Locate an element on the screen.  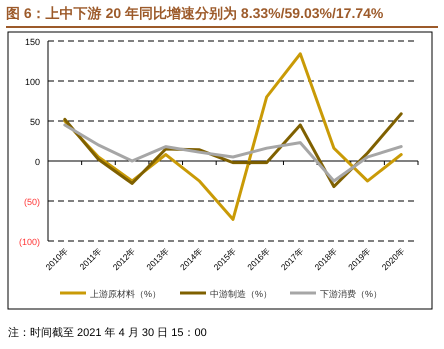
chart-title: 图 6：上中下游 20 年同比增速分别为 8.33%/59.03%/17.74% is located at coordinates (195, 13).